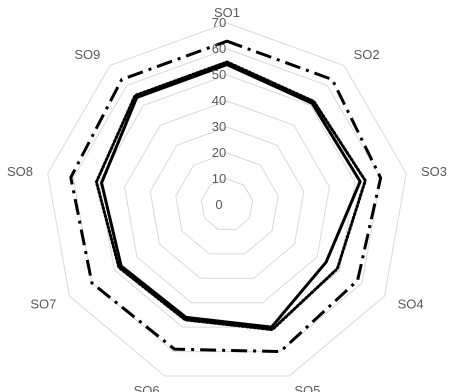 This screenshot has width=454, height=392. I want to click on tick-label: 10, so click(219, 178).